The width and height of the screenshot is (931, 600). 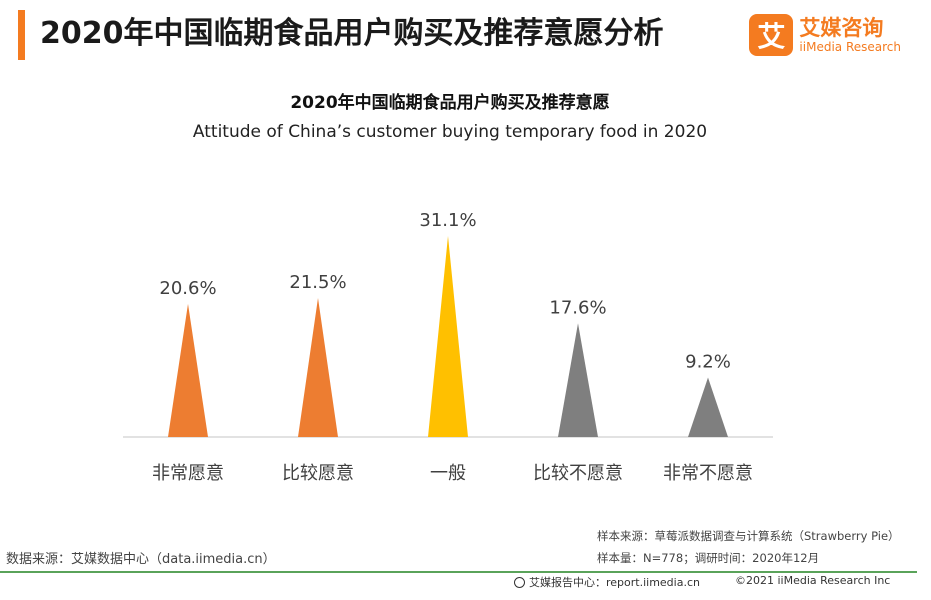 What do you see at coordinates (519, 582) in the screenshot?
I see `globe-icon` at bounding box center [519, 582].